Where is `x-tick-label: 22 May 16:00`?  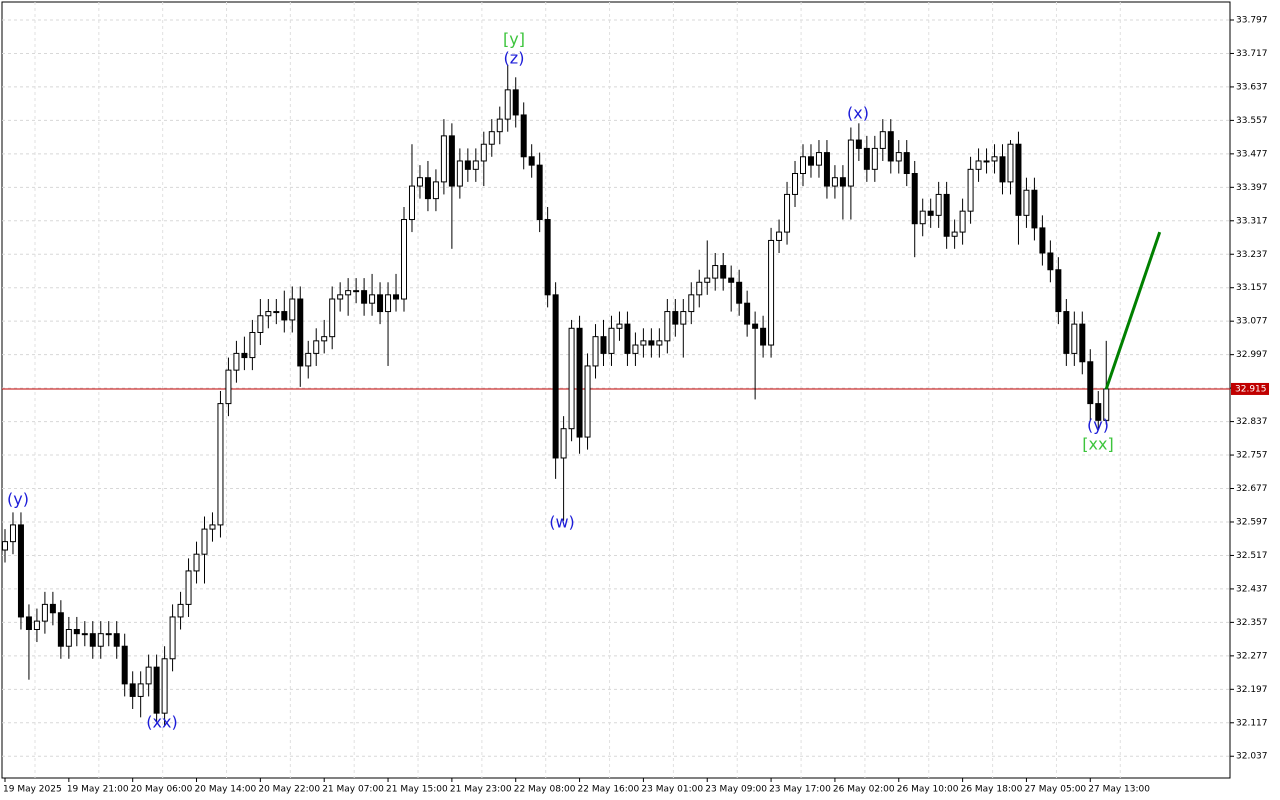 x-tick-label: 22 May 16:00 is located at coordinates (609, 790).